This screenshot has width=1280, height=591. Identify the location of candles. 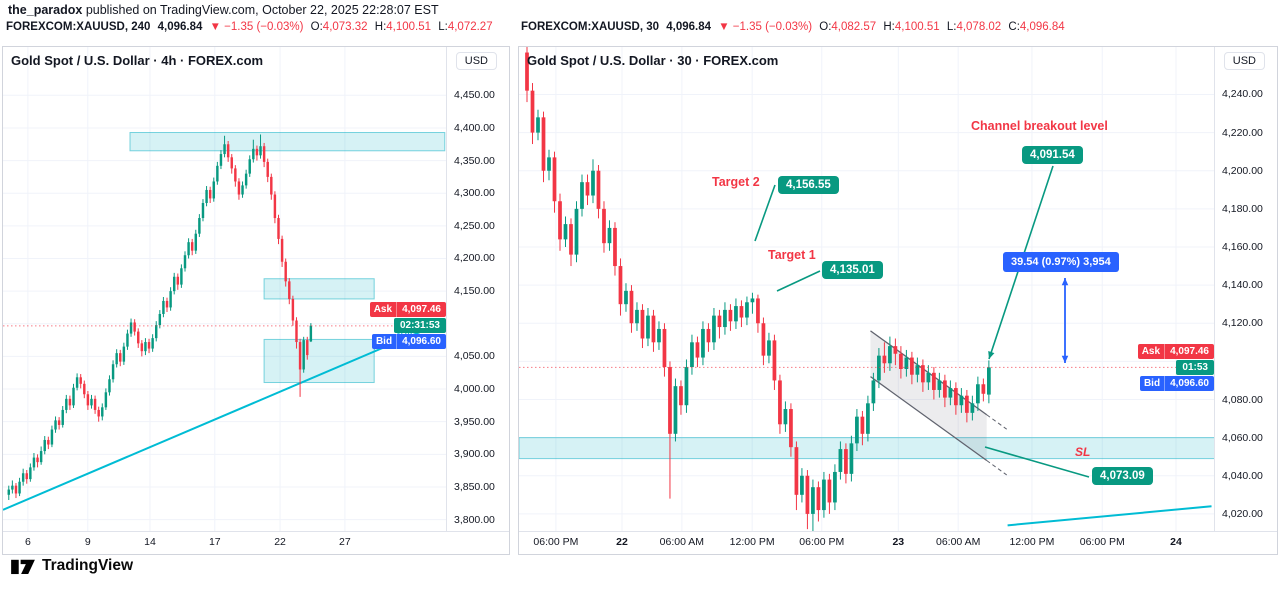
(160, 317).